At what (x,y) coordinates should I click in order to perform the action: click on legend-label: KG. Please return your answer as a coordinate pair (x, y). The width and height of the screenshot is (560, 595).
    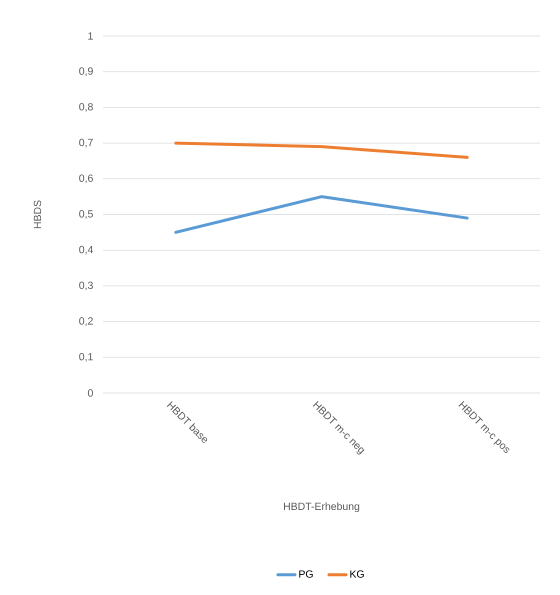
    Looking at the image, I should click on (357, 574).